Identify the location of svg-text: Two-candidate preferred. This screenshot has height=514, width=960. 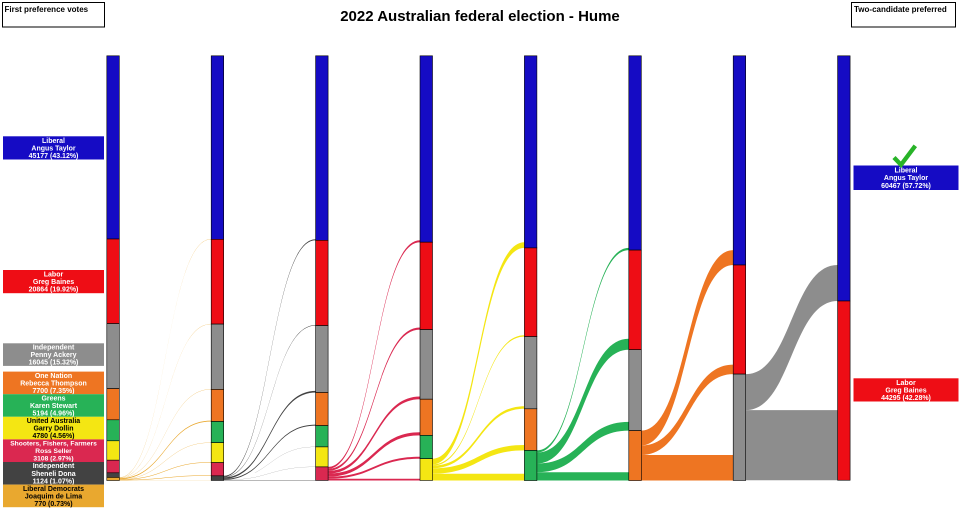
(900, 9).